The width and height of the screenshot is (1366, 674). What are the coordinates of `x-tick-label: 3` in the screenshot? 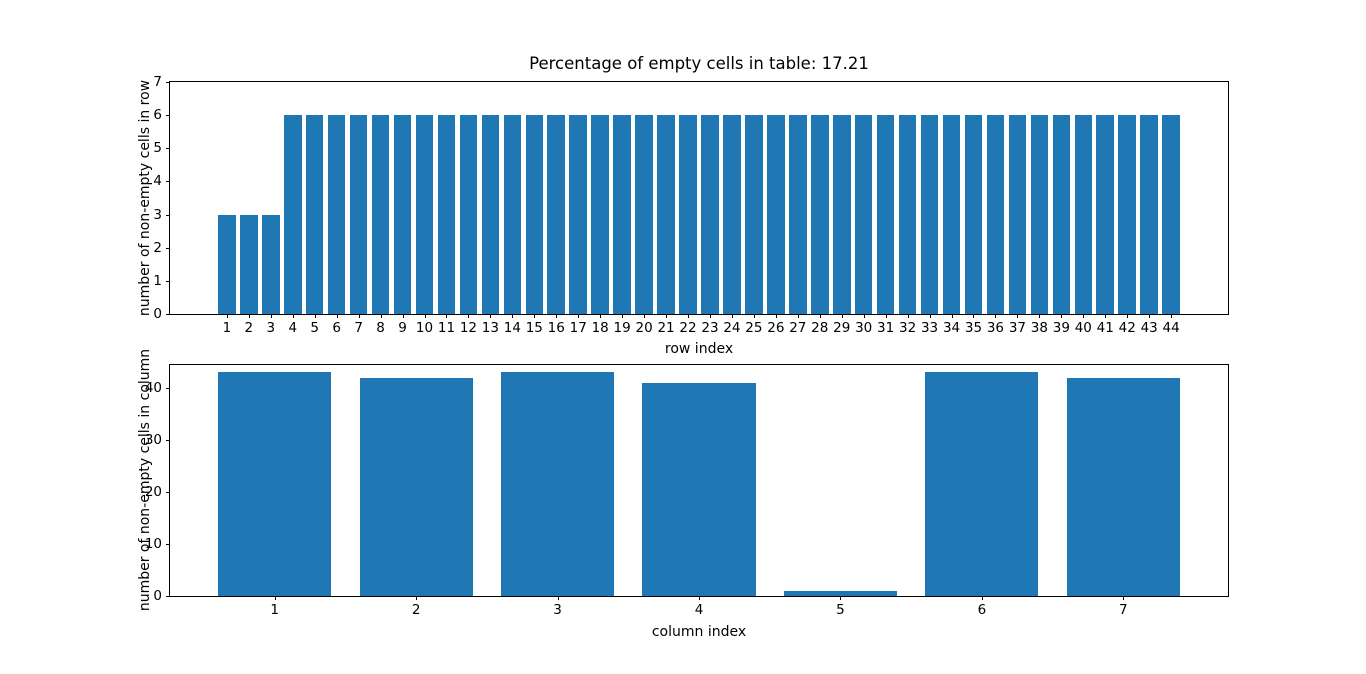 It's located at (557, 610).